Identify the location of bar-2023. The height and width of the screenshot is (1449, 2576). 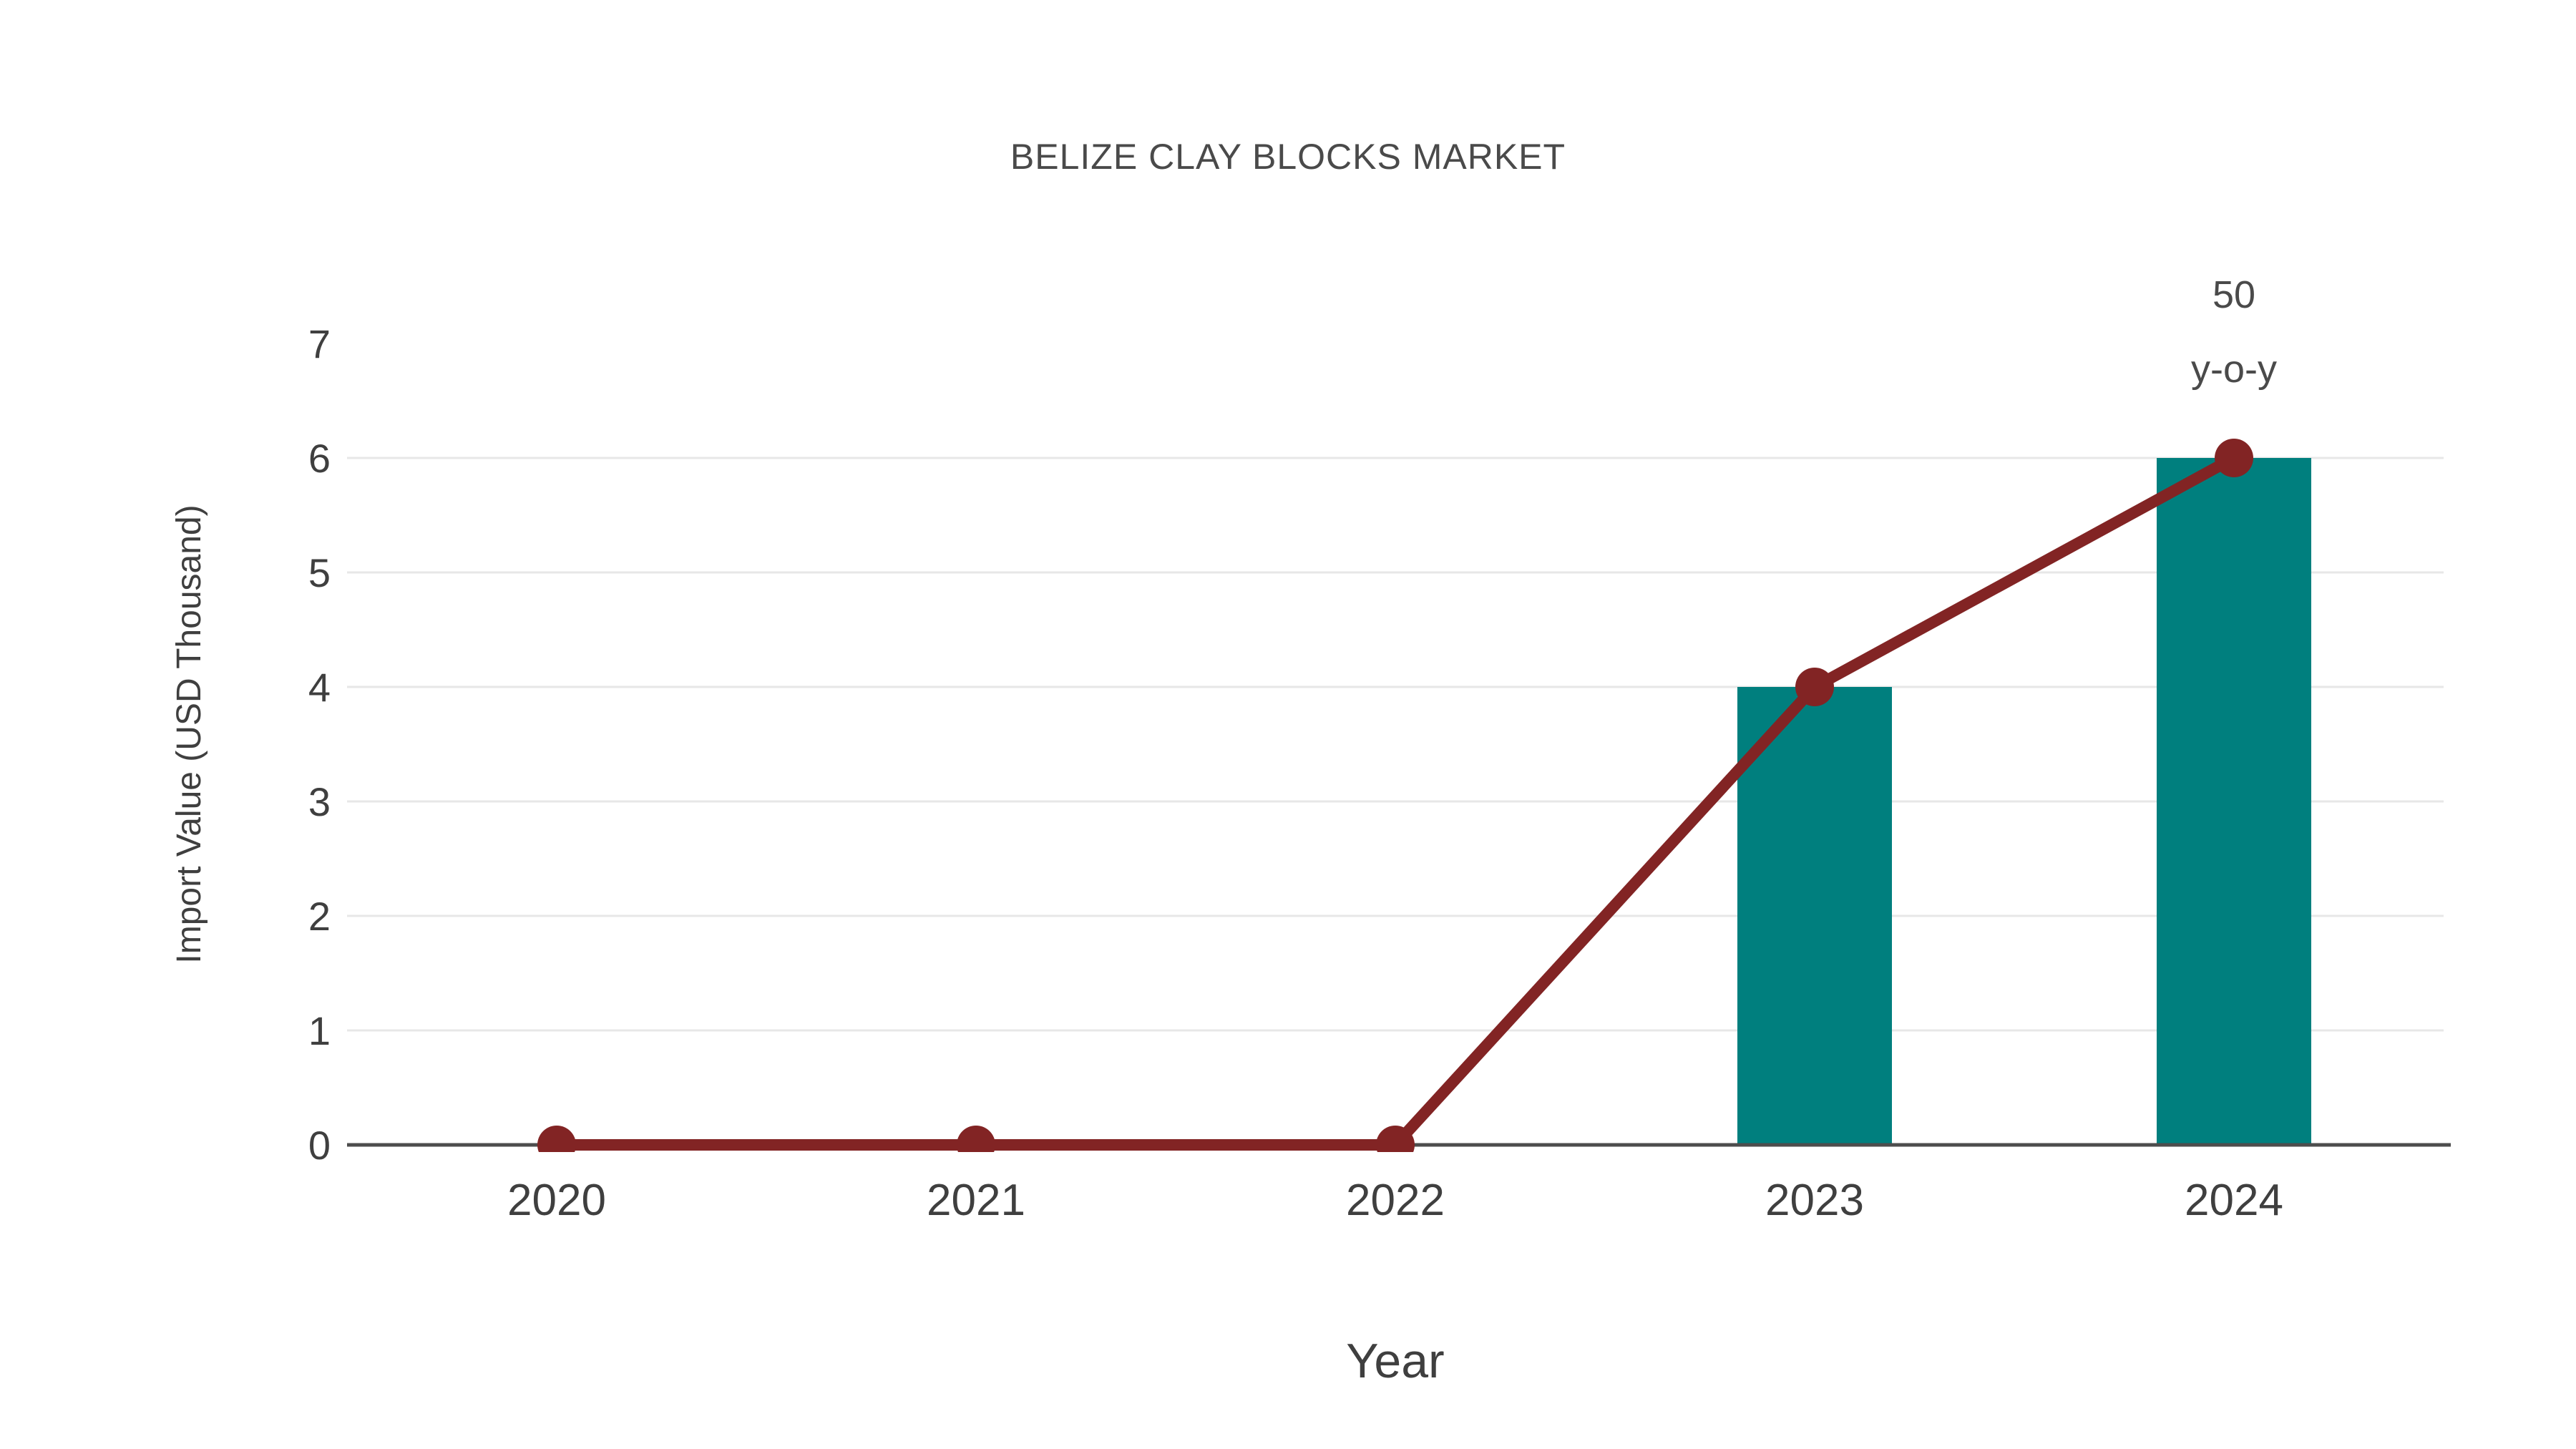
(1814, 916).